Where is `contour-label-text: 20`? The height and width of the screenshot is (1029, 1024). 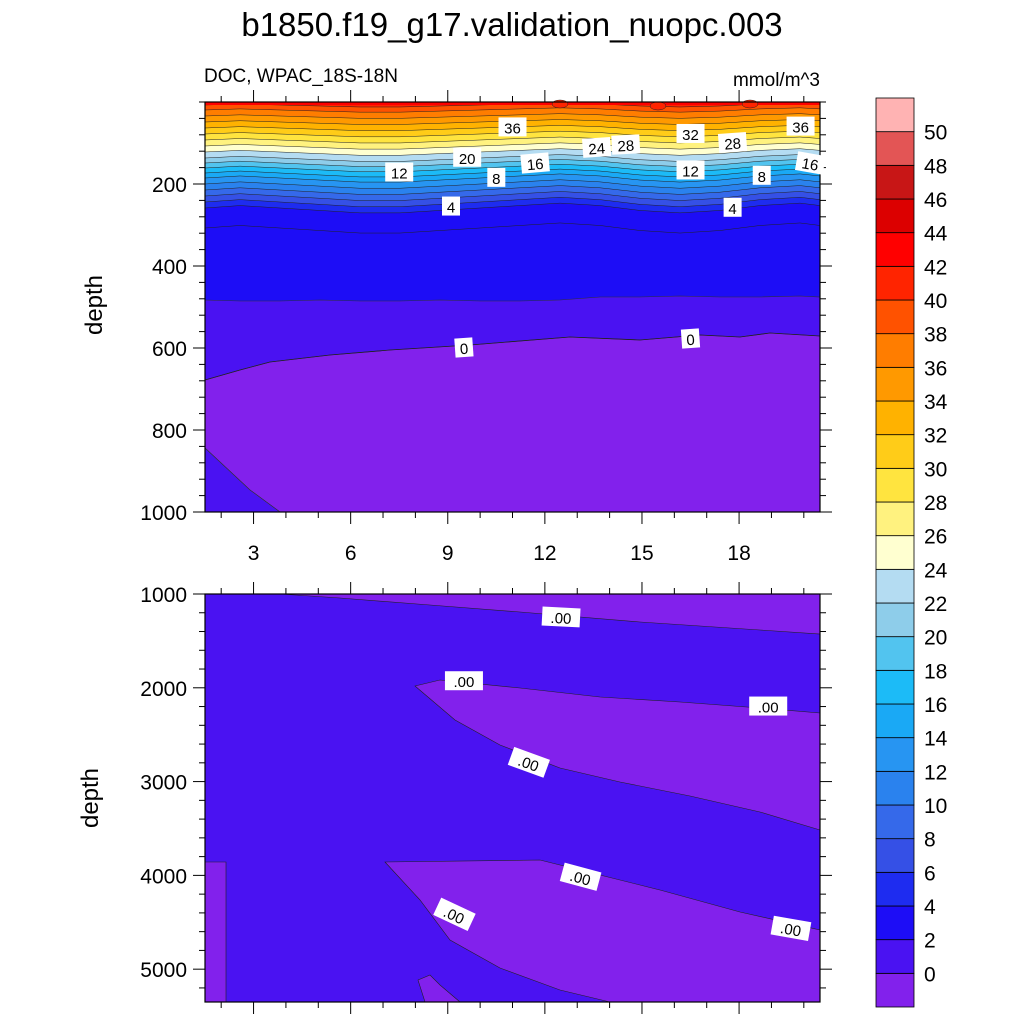
contour-label-text: 20 is located at coordinates (467, 159).